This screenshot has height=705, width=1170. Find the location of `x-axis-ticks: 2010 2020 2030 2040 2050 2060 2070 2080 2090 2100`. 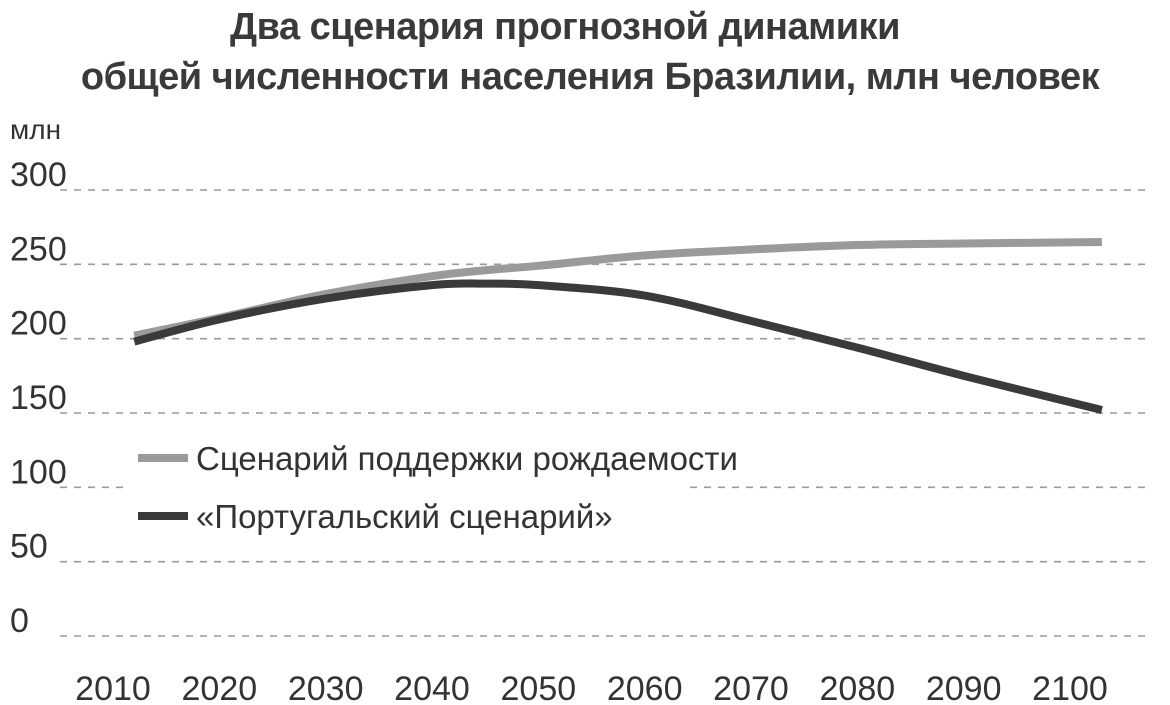

x-axis-ticks: 2010 2020 2030 2040 2050 2060 2070 2080 2090 2100 is located at coordinates (591, 687).